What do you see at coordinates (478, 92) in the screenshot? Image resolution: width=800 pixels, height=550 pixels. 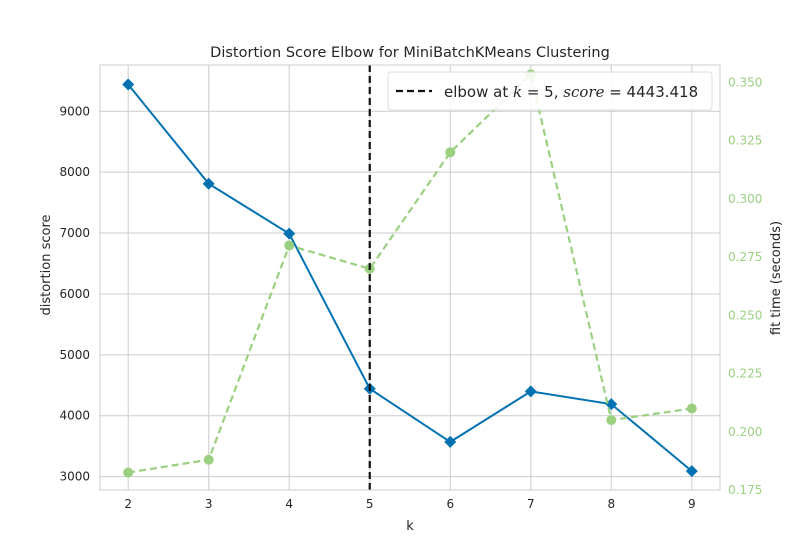 I see `legend-prefix: elbow at` at bounding box center [478, 92].